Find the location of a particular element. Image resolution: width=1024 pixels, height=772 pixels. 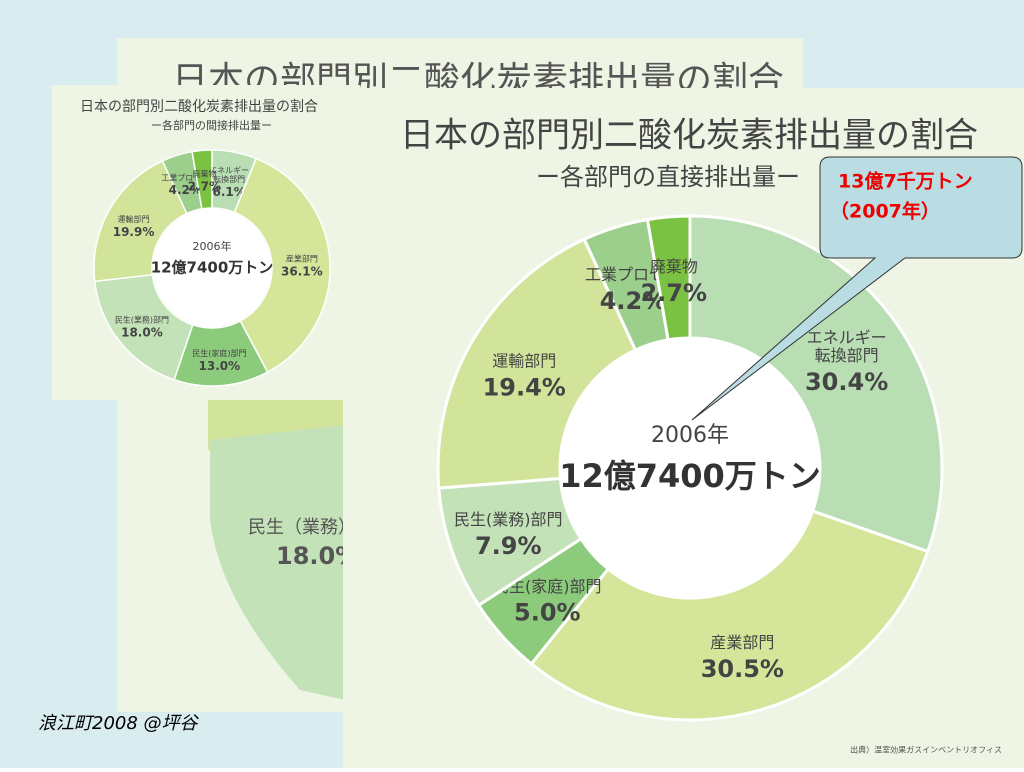

chart-subtitle: ー各部門の直接排出量ー is located at coordinates (668, 177).